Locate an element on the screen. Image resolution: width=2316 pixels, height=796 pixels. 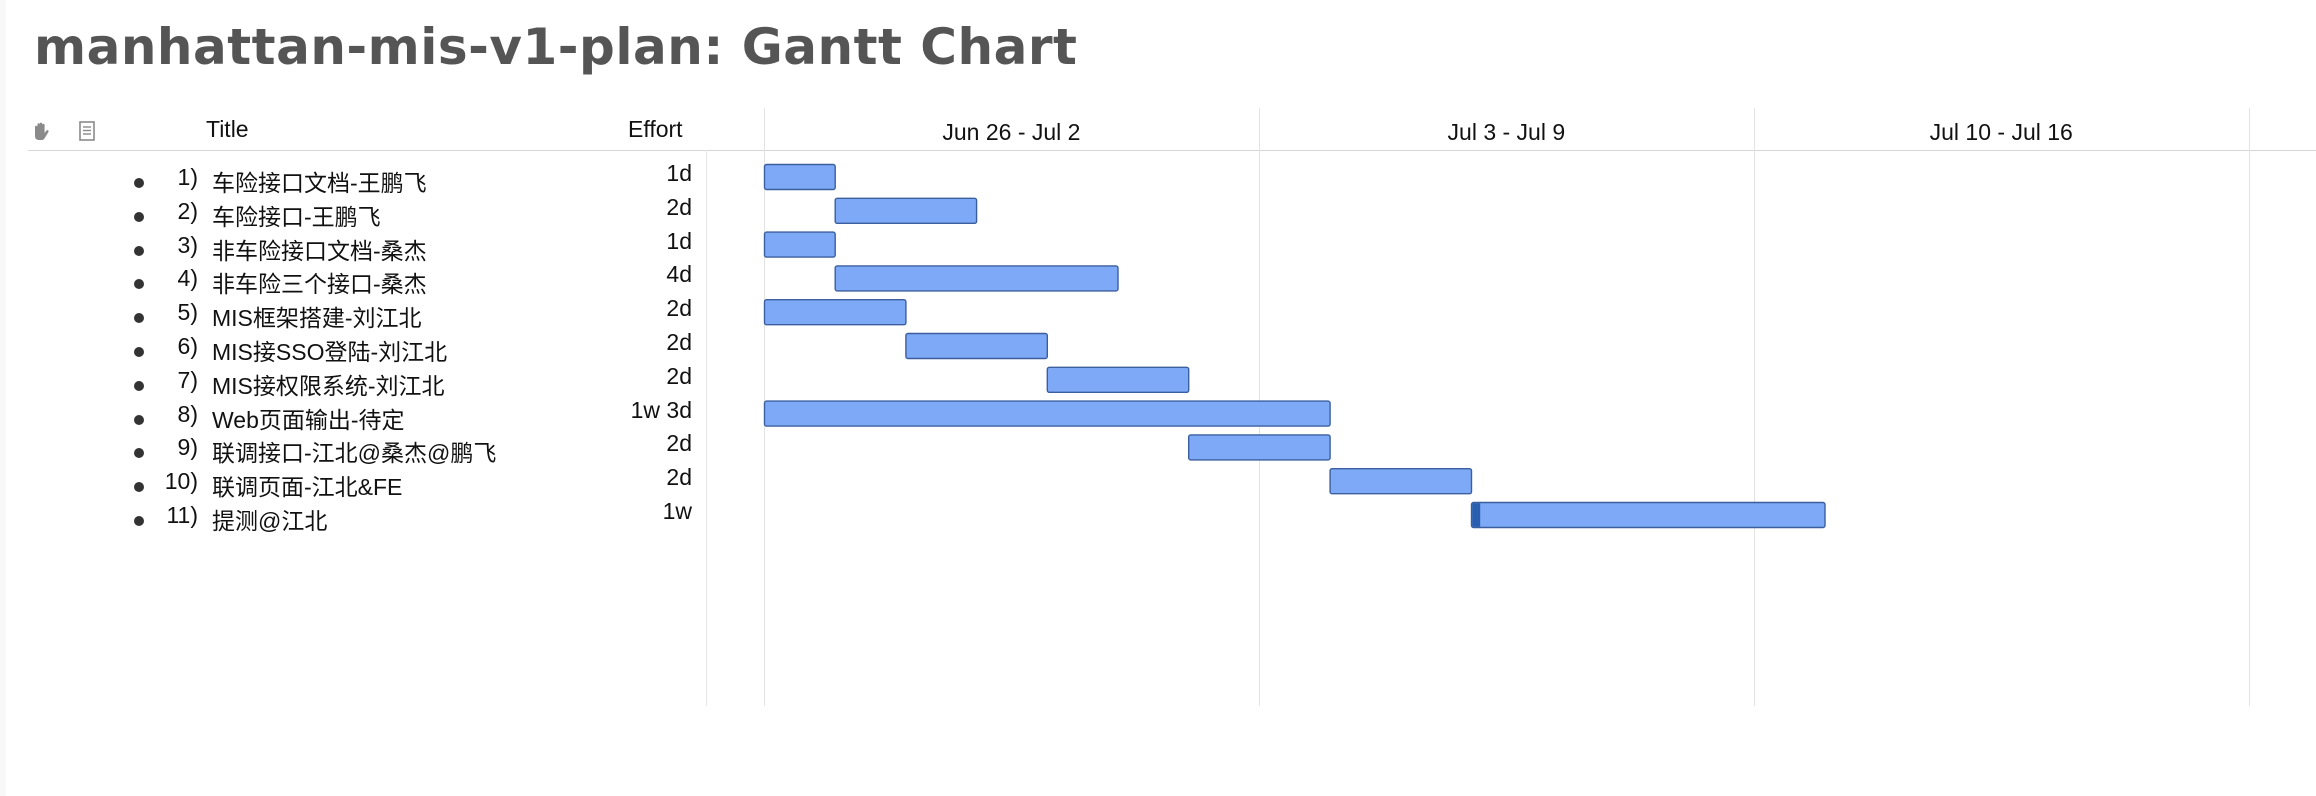
task-title: Web页面输出-待定 is located at coordinates (308, 420).